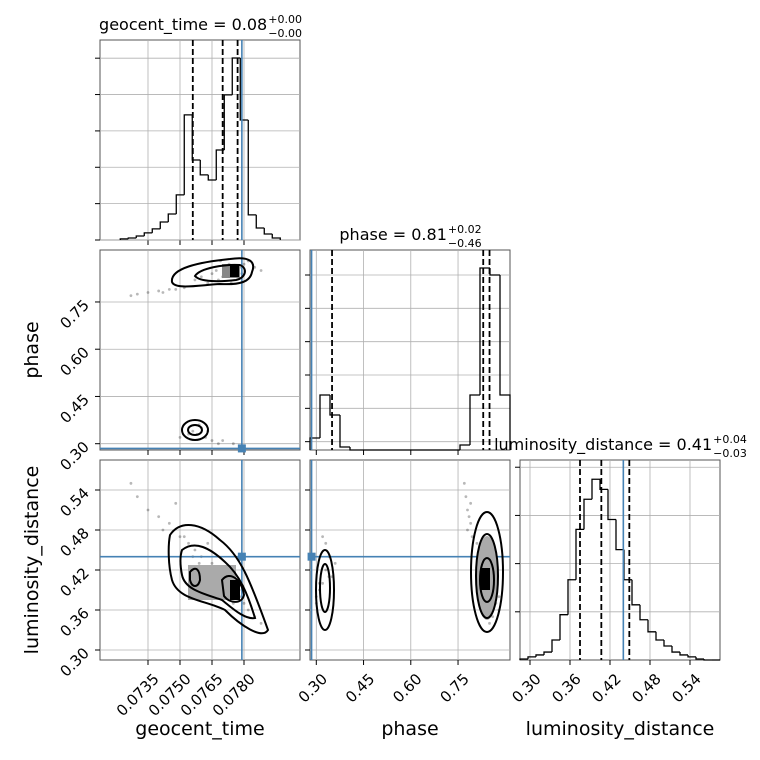 The width and height of the screenshot is (760, 760). Describe the element at coordinates (360, 688) in the screenshot. I see `x-tick-label: 0.45` at that location.